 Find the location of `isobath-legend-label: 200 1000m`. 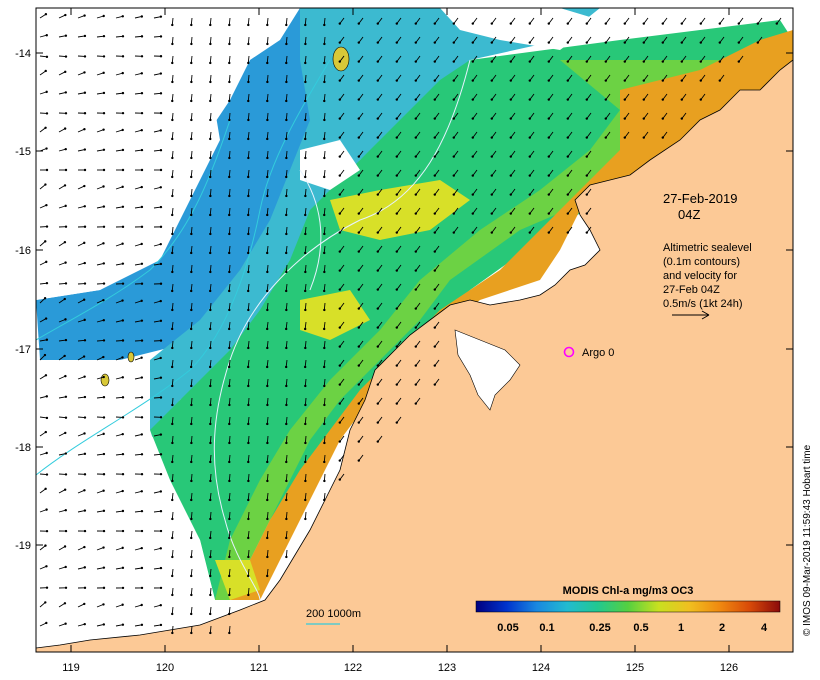

isobath-legend-label: 200 1000m is located at coordinates (333, 614).